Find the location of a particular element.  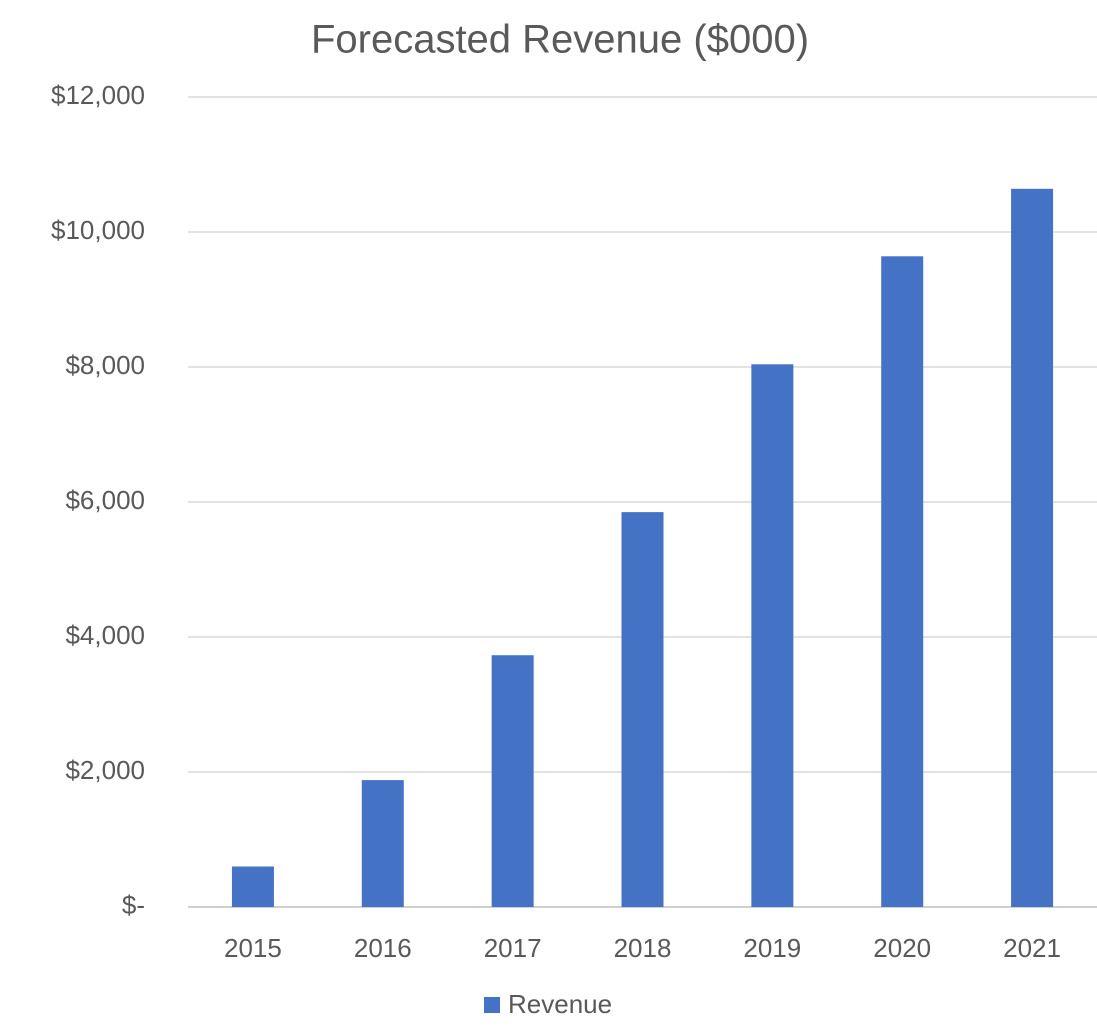

x-tick-label: 2016 is located at coordinates (383, 948).